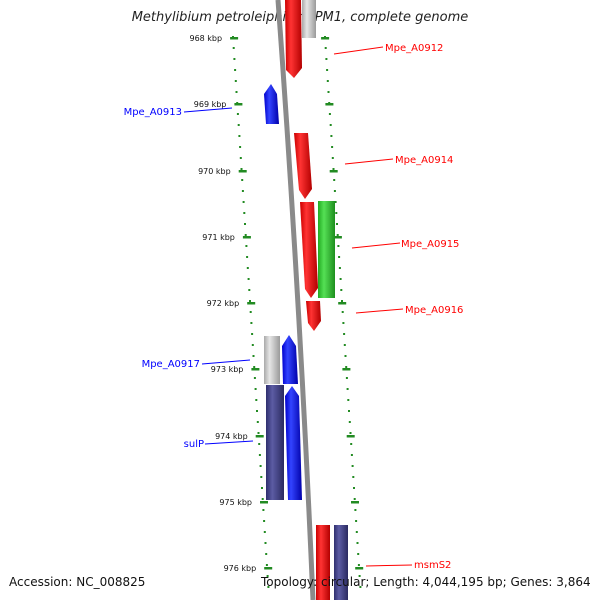  I want to click on leader-mpe-a0913, so click(208, 110).